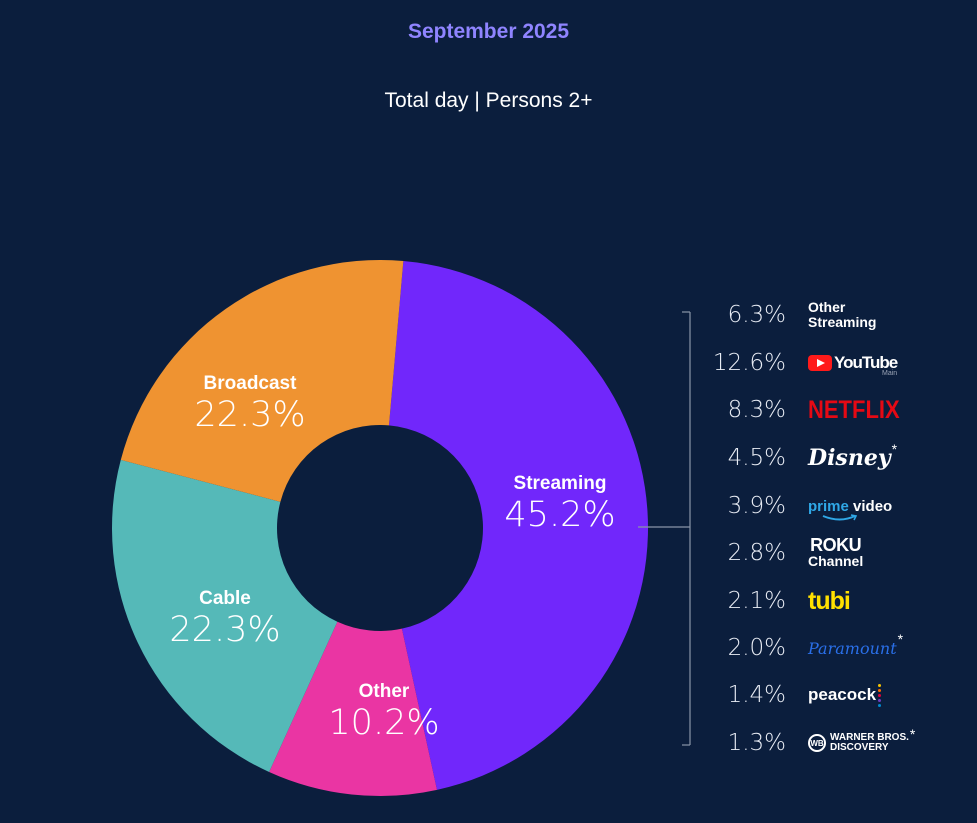 This screenshot has width=977, height=823. I want to click on breakdown-row-prime-video: 3.9% prime video, so click(820, 506).